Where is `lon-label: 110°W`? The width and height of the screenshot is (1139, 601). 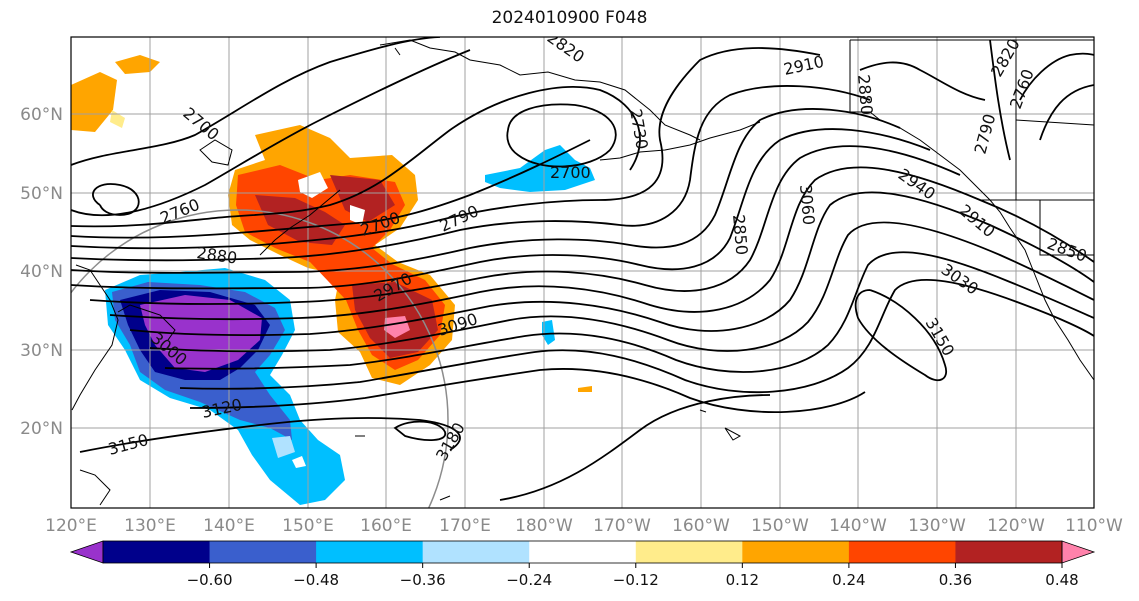 lon-label: 110°W is located at coordinates (1094, 526).